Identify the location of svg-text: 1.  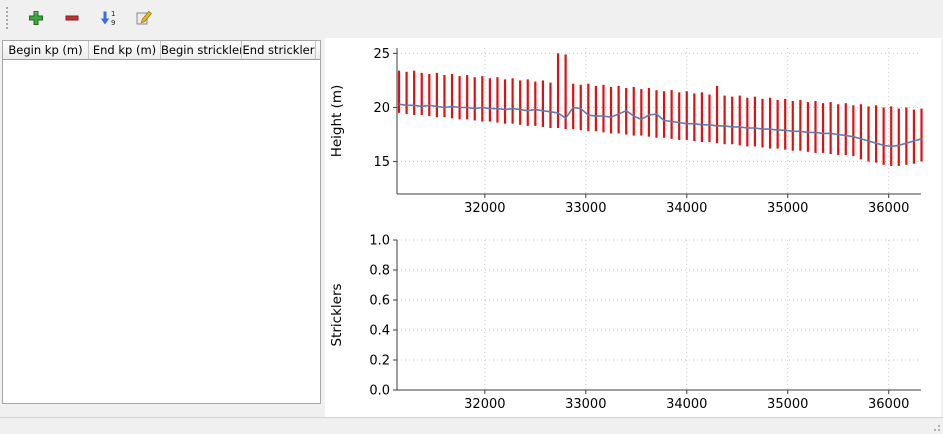
(113, 14).